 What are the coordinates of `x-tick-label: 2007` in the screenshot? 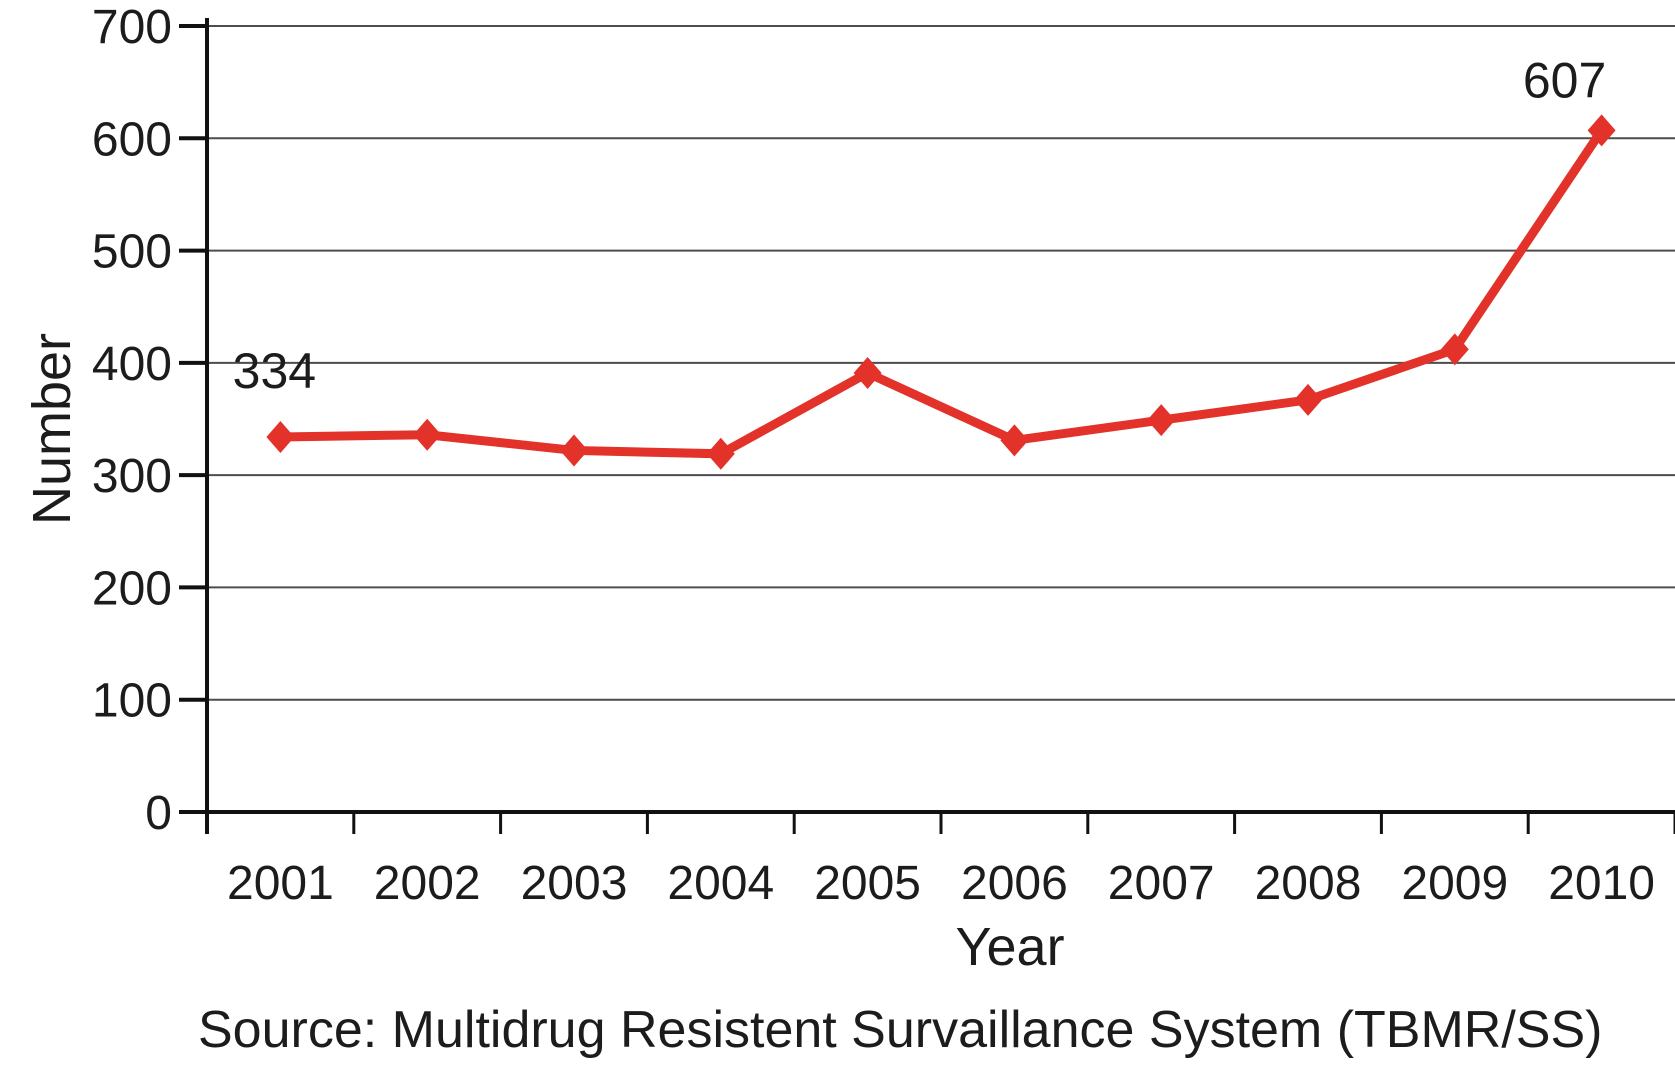 It's located at (1161, 883).